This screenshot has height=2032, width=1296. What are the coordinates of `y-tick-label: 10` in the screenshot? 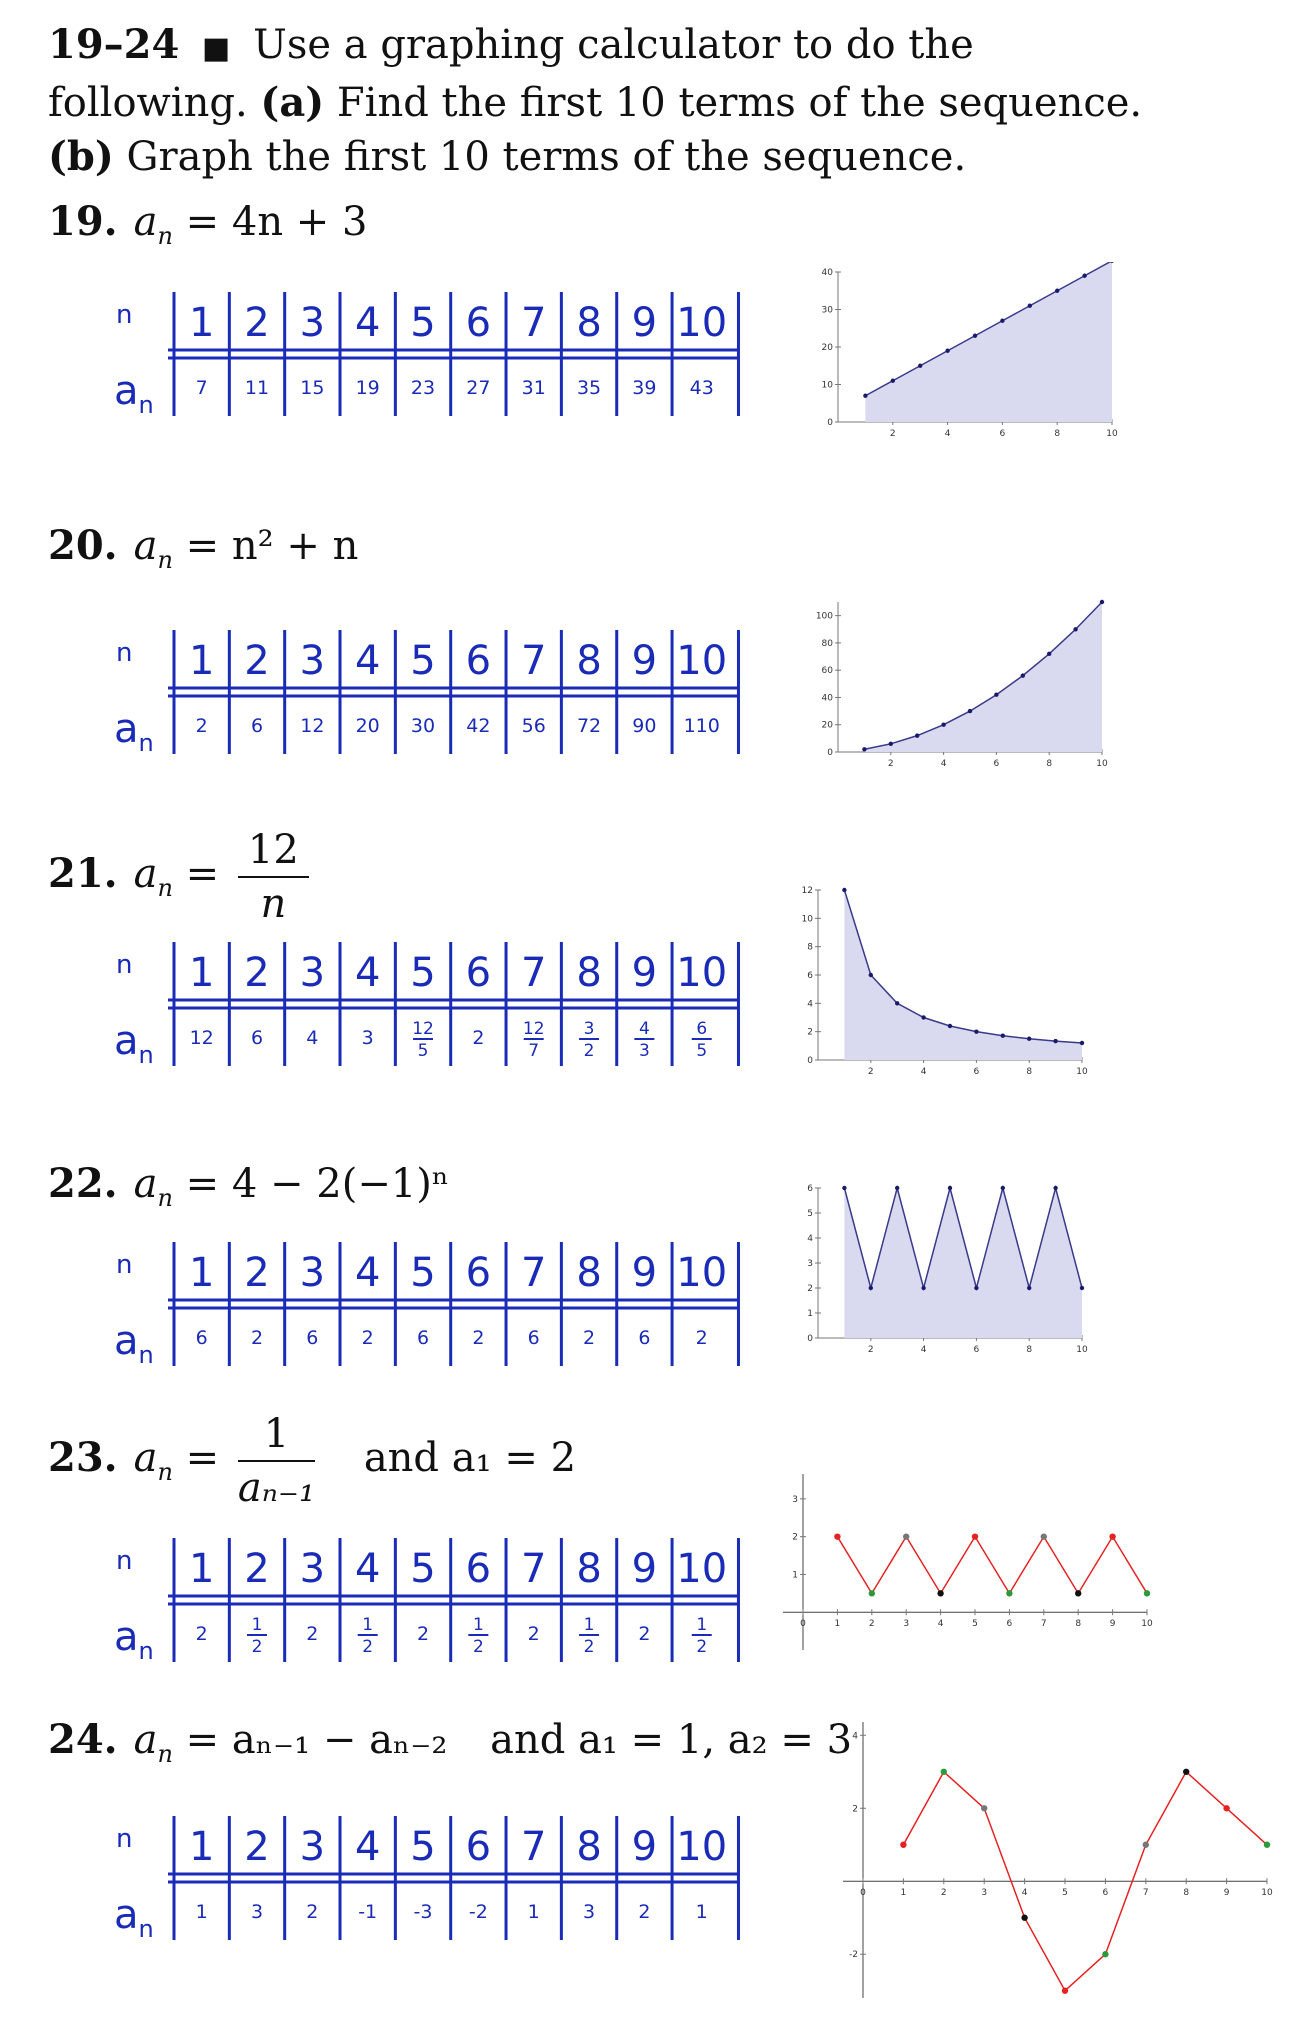 It's located at (808, 919).